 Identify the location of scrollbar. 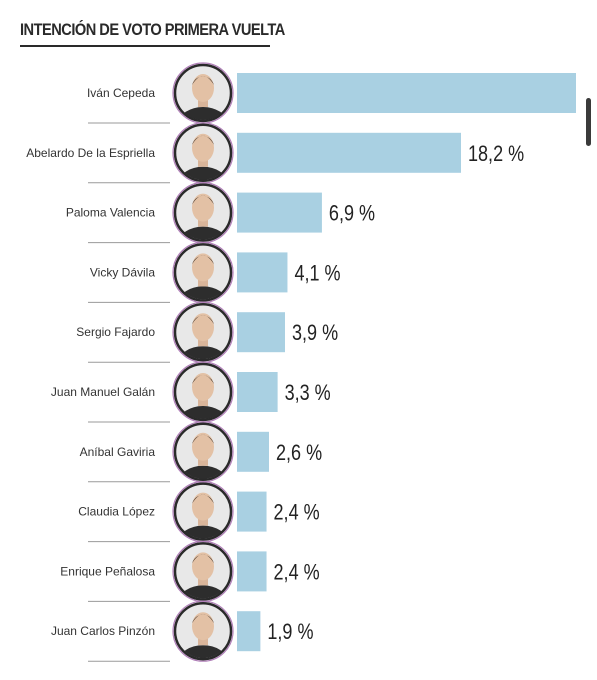
(588, 122).